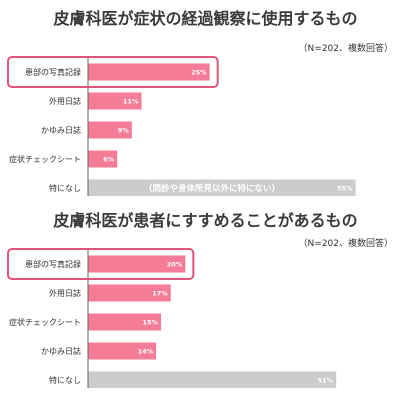 The height and width of the screenshot is (400, 411). I want to click on value-label: 11%, so click(131, 102).